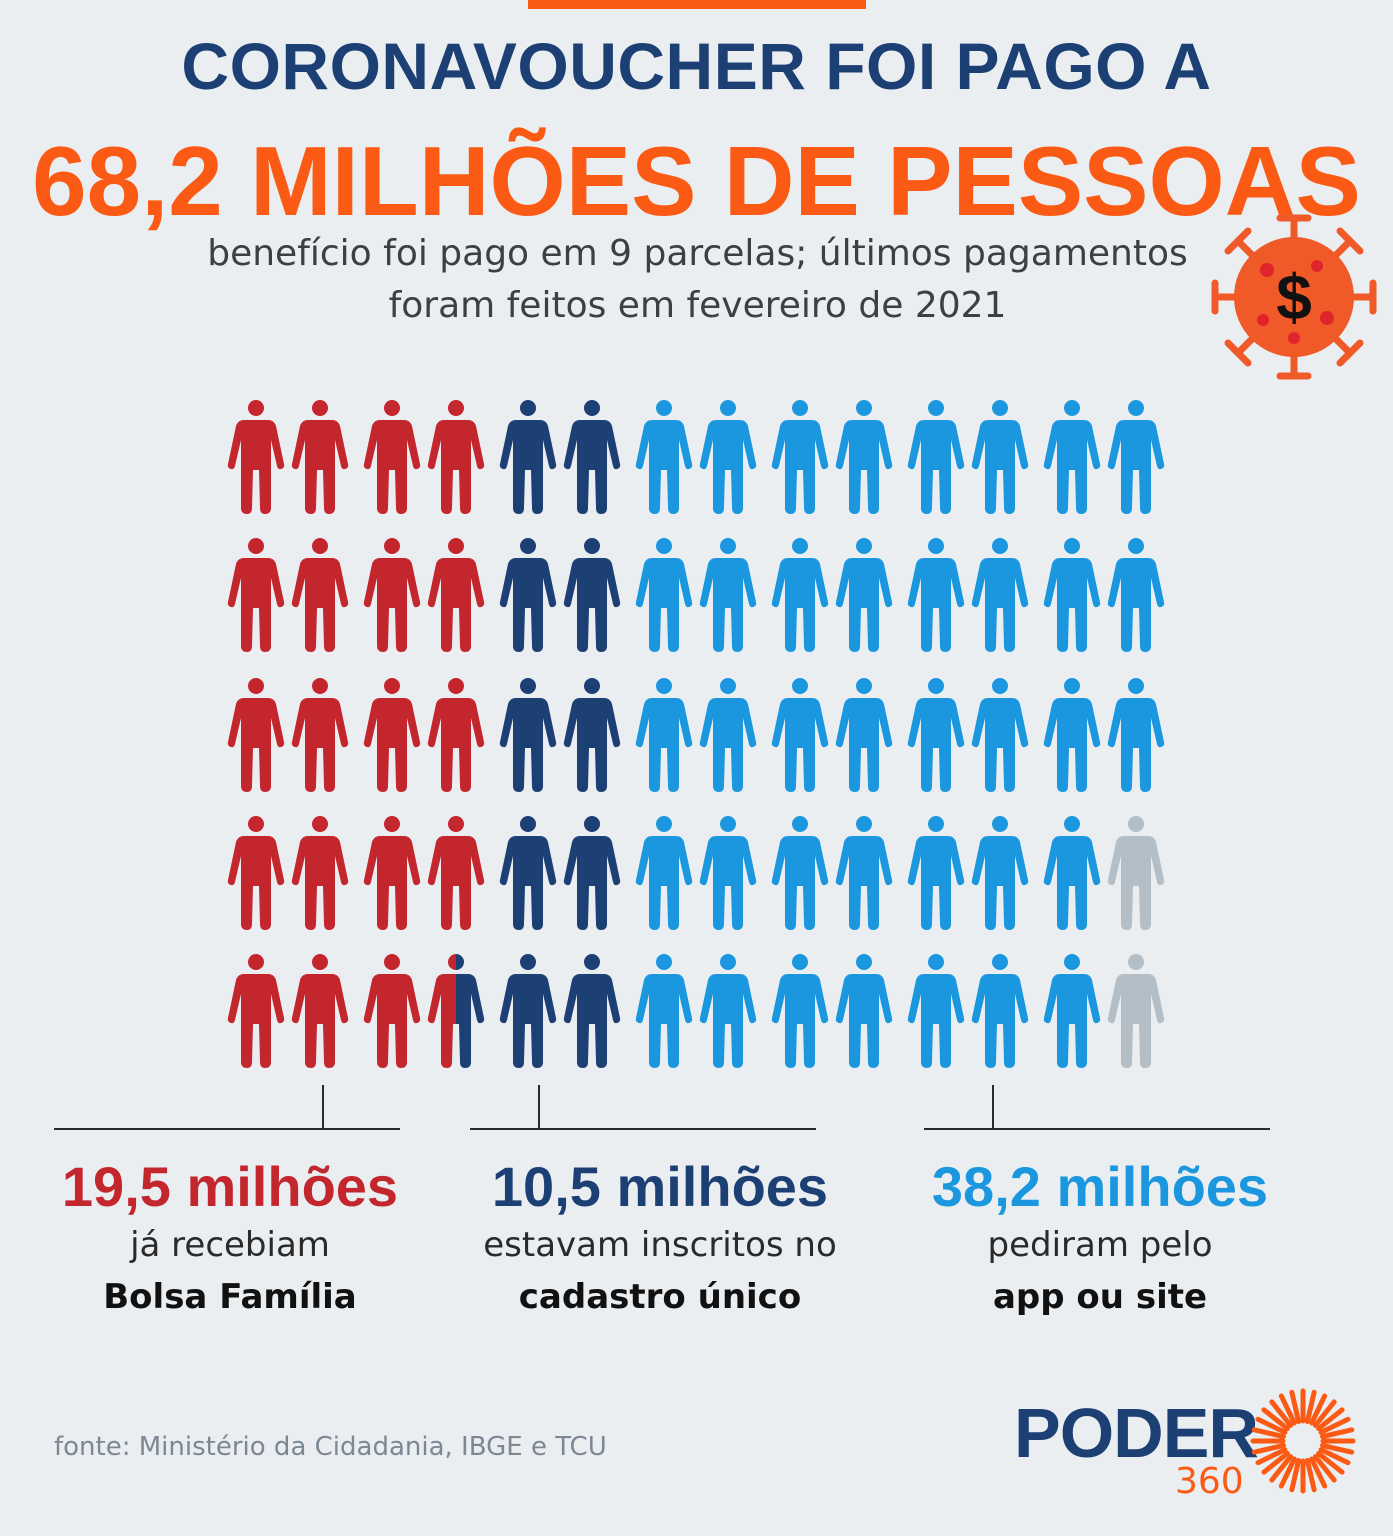 This screenshot has width=1393, height=1536. What do you see at coordinates (696, 181) in the screenshot?
I see `headline: 68,2 MILHÕES DE PESSOAS` at bounding box center [696, 181].